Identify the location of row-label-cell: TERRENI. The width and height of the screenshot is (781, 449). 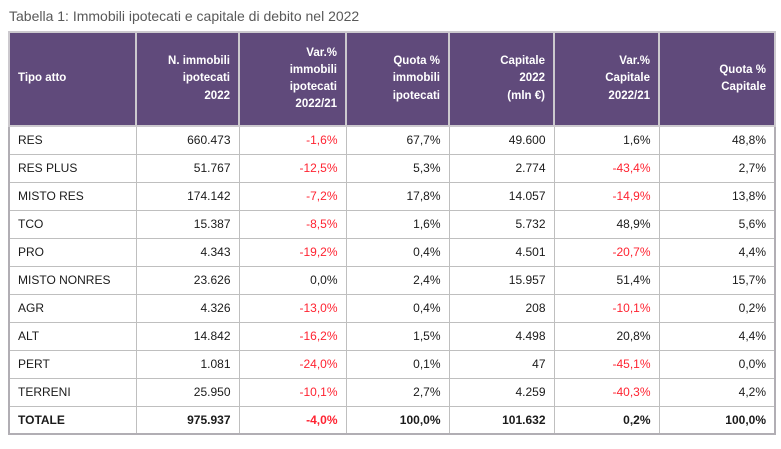
(72, 392).